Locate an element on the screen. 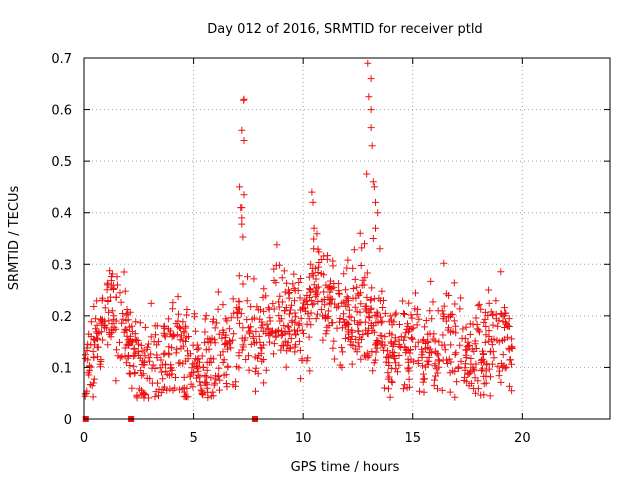 The image size is (640, 480). y-tick-label: 0.4 is located at coordinates (61, 214).